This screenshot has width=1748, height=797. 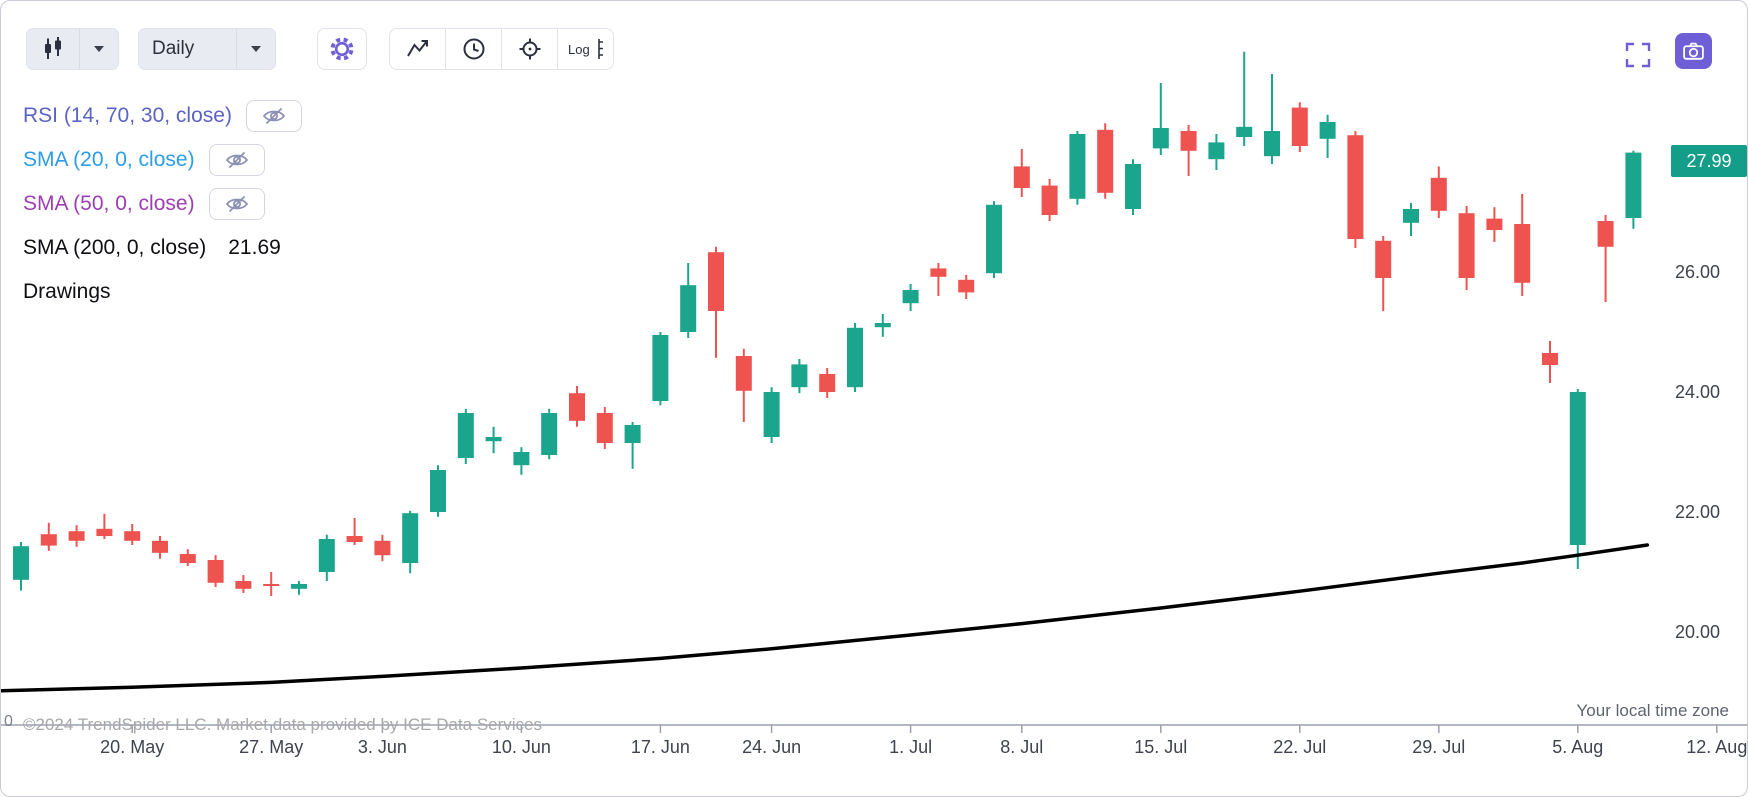 I want to click on camera-icon, so click(x=1693, y=51).